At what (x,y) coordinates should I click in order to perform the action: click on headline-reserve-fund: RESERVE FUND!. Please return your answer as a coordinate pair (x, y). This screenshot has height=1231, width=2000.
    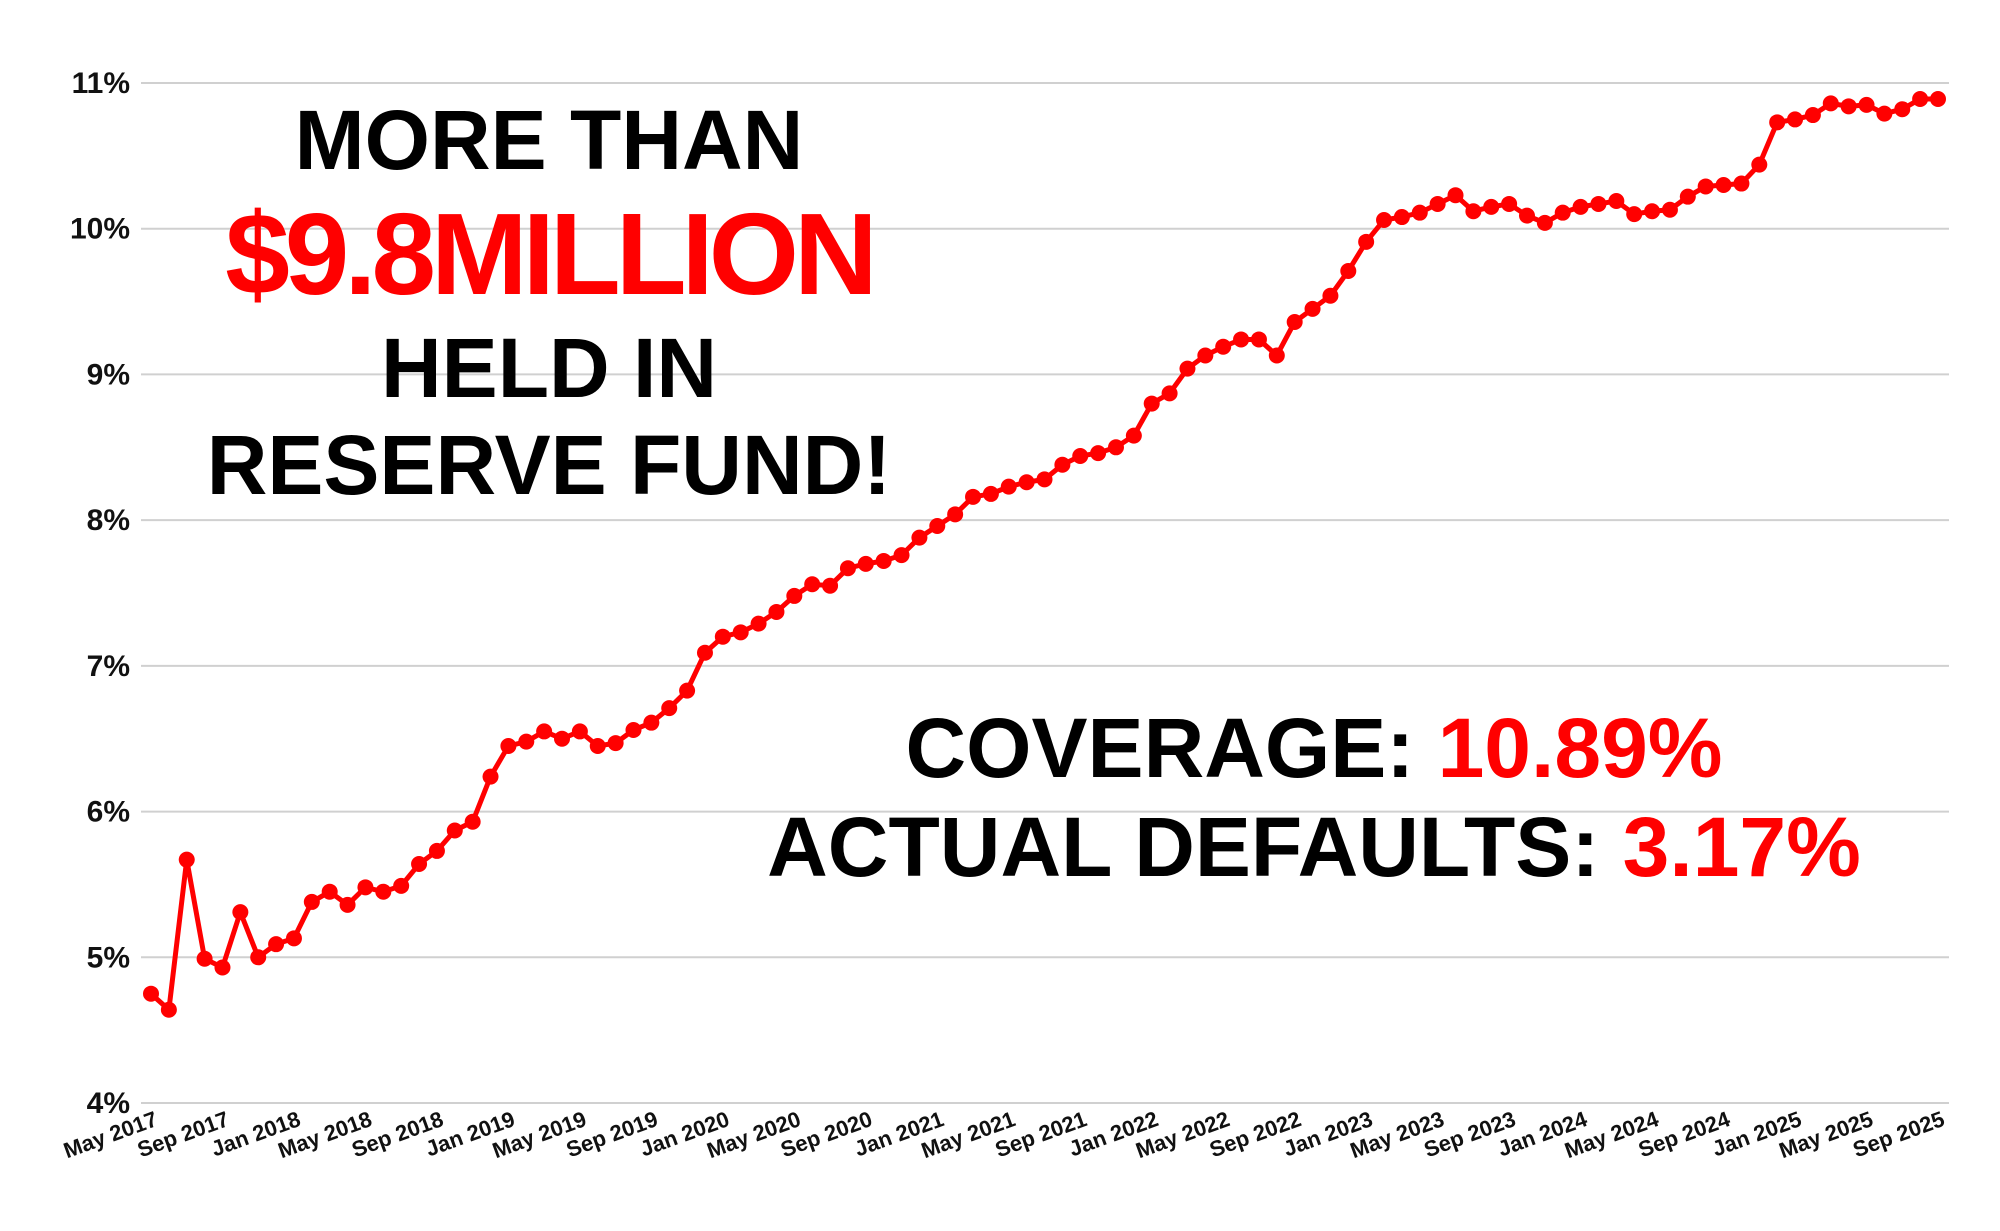
    Looking at the image, I should click on (549, 465).